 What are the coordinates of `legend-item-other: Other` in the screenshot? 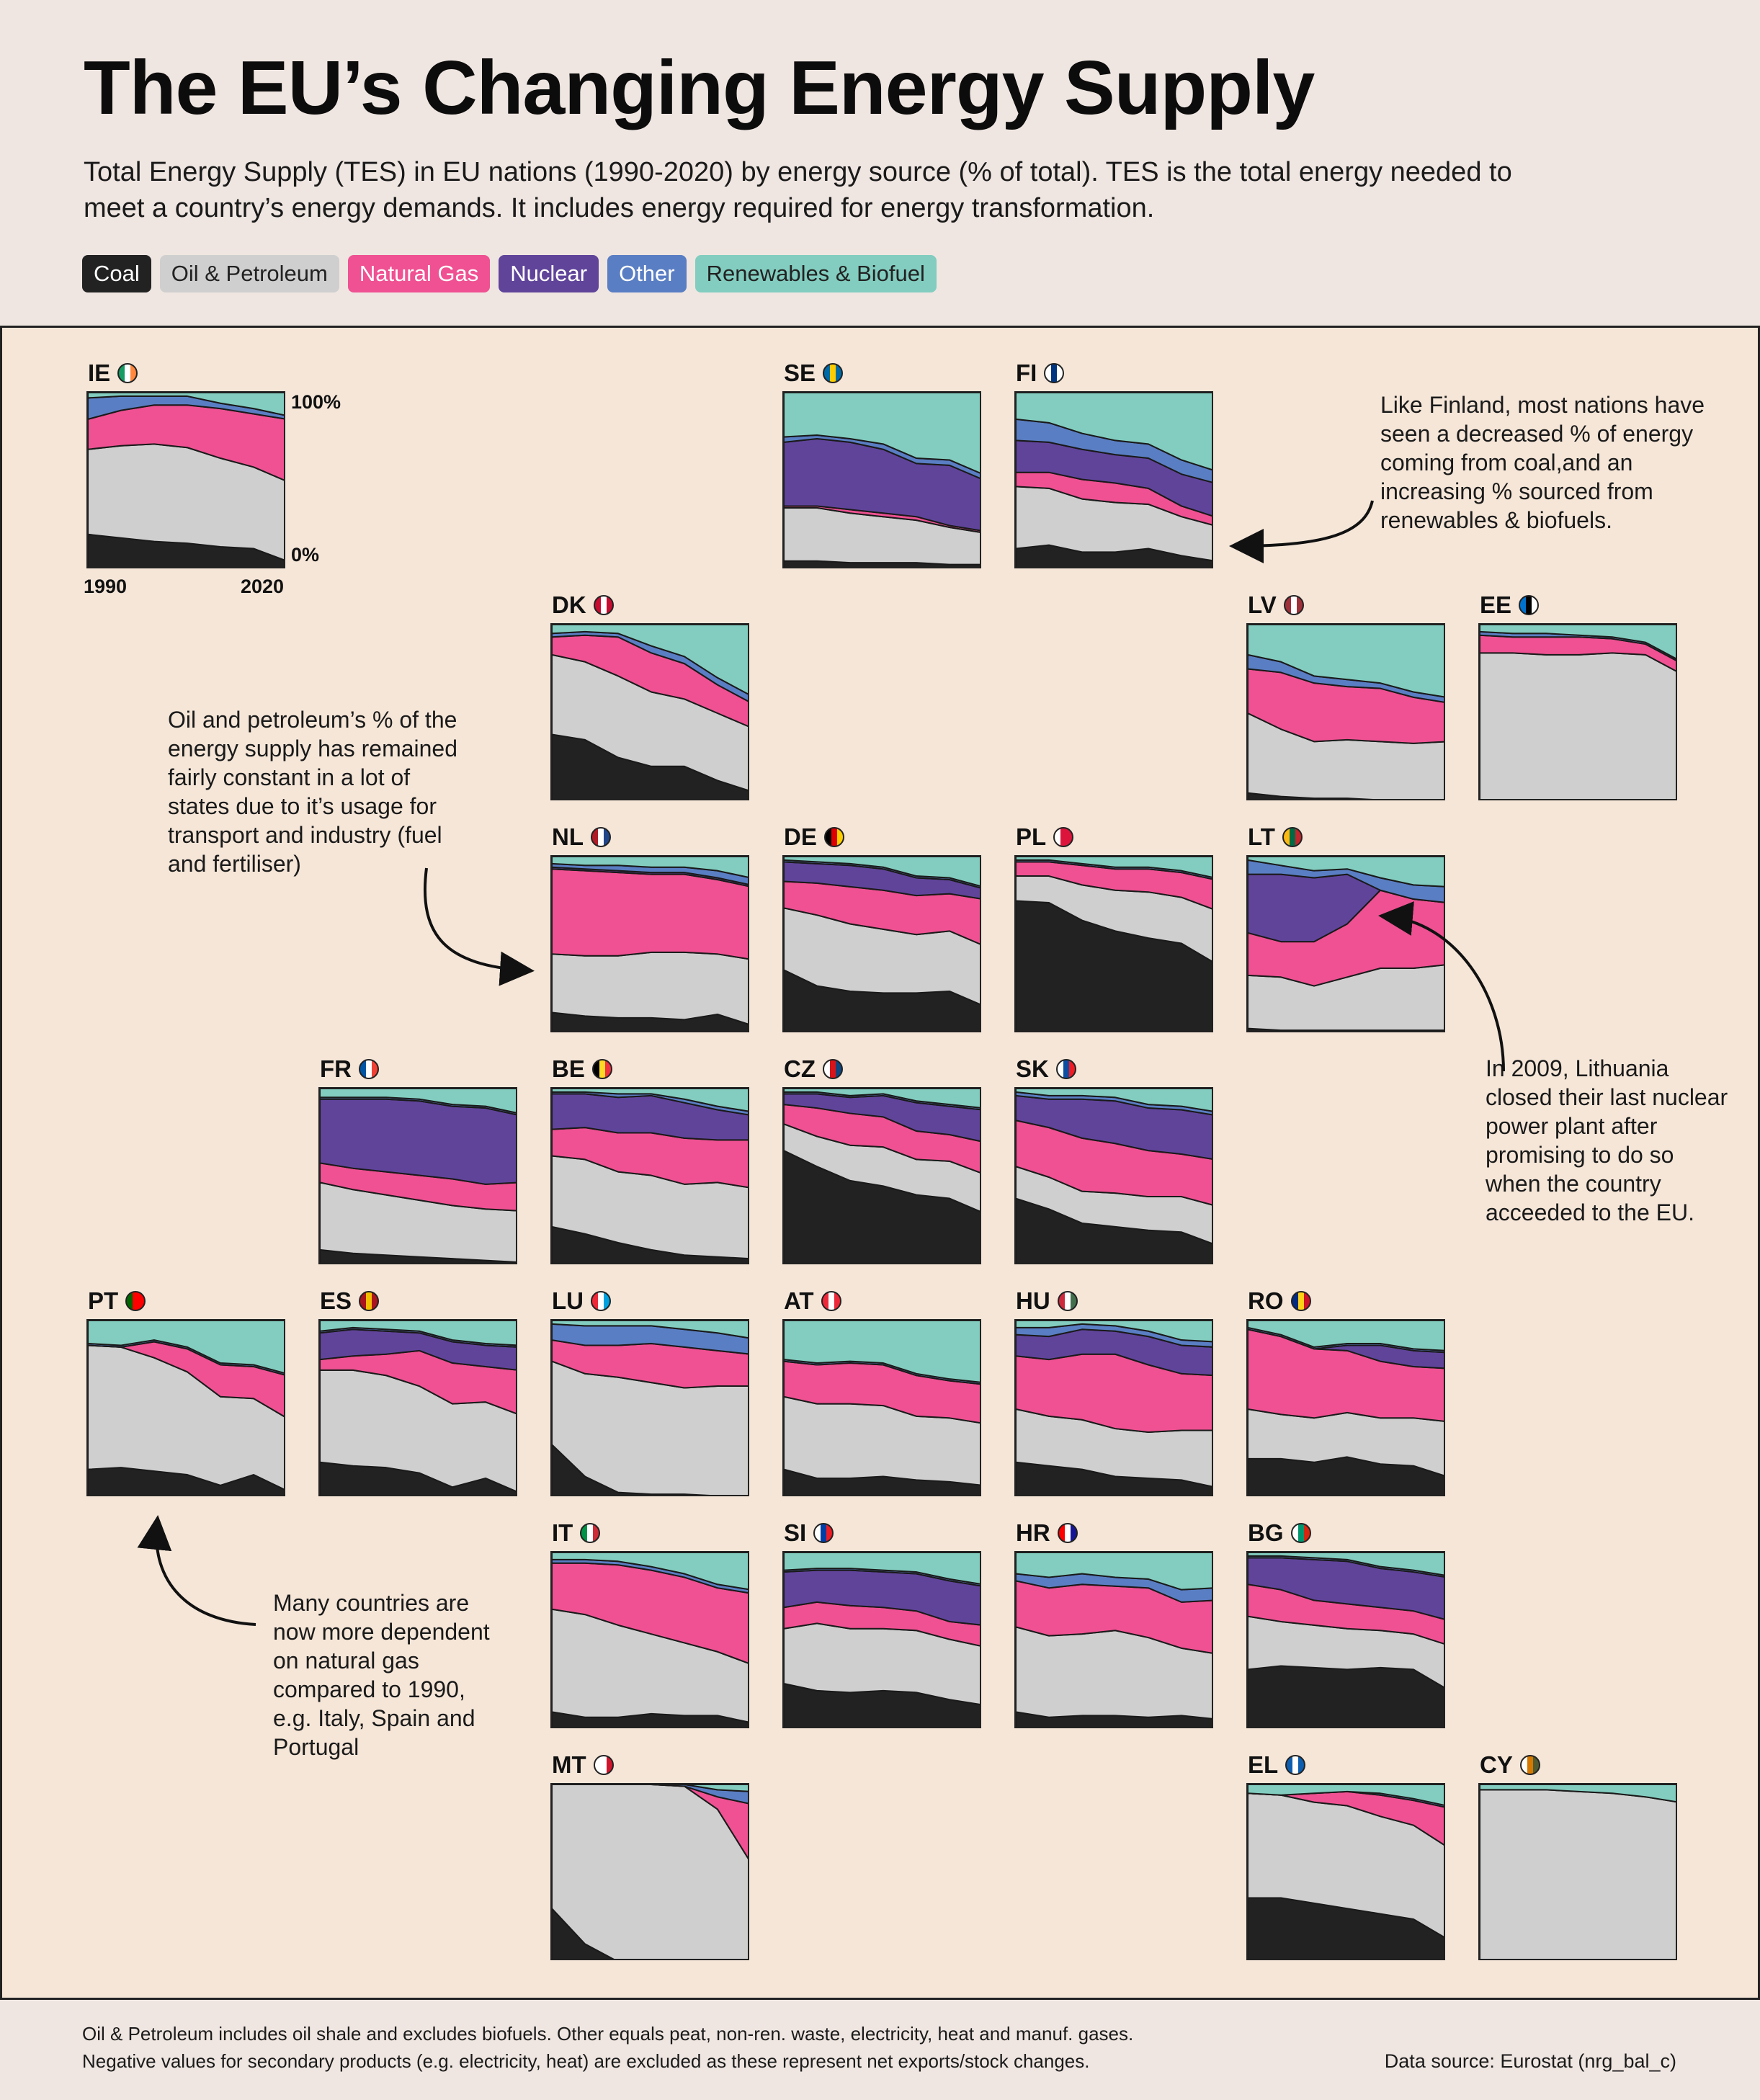 It's located at (647, 273).